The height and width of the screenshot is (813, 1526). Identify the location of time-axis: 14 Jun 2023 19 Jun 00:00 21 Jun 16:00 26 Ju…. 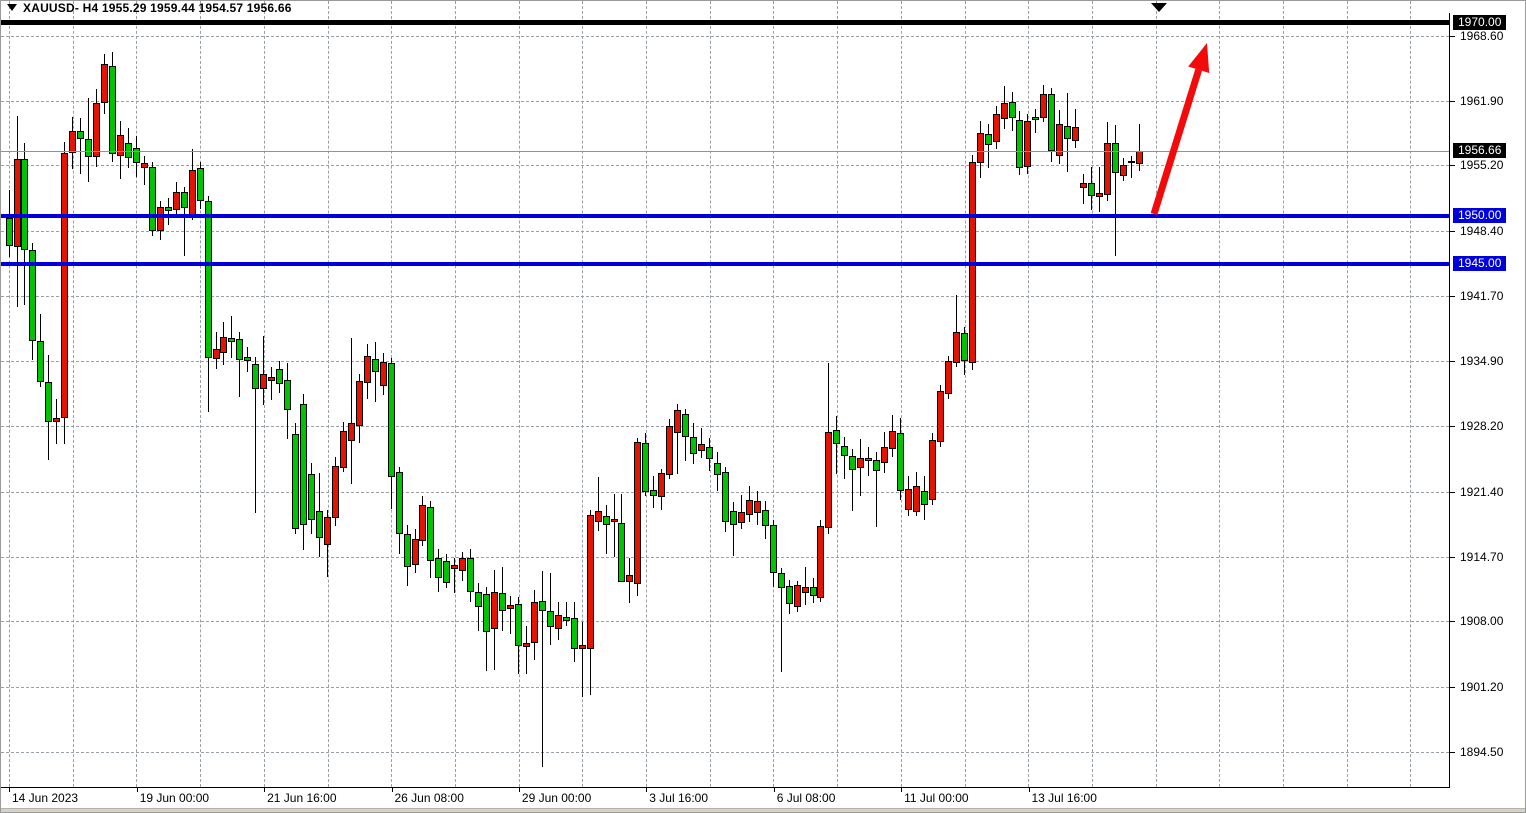
(763, 798).